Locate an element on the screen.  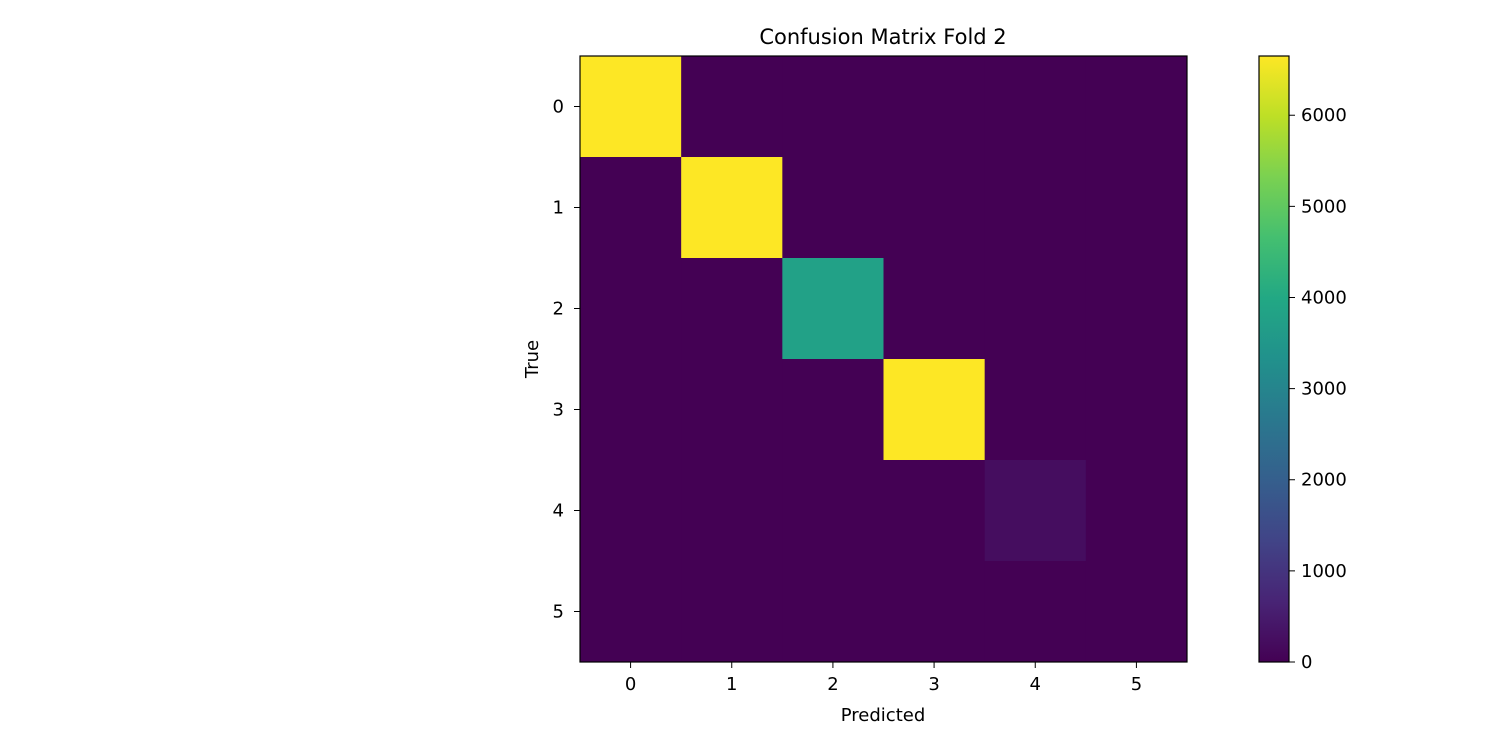
y-axis-label: True is located at coordinates (532, 359).